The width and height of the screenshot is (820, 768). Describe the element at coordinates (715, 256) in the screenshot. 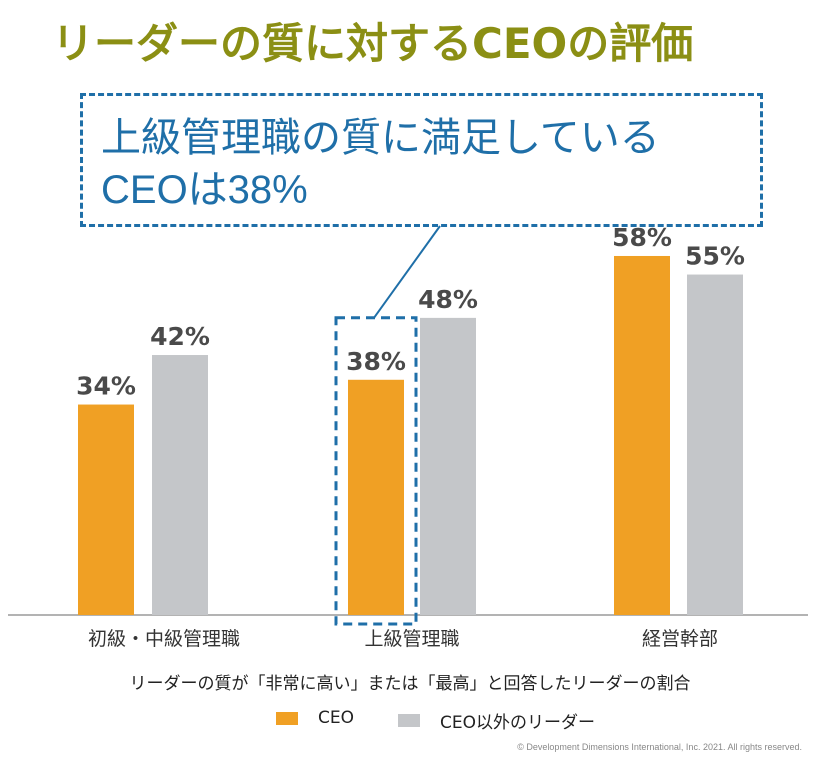

I see `data-label-other-2: 55%` at that location.